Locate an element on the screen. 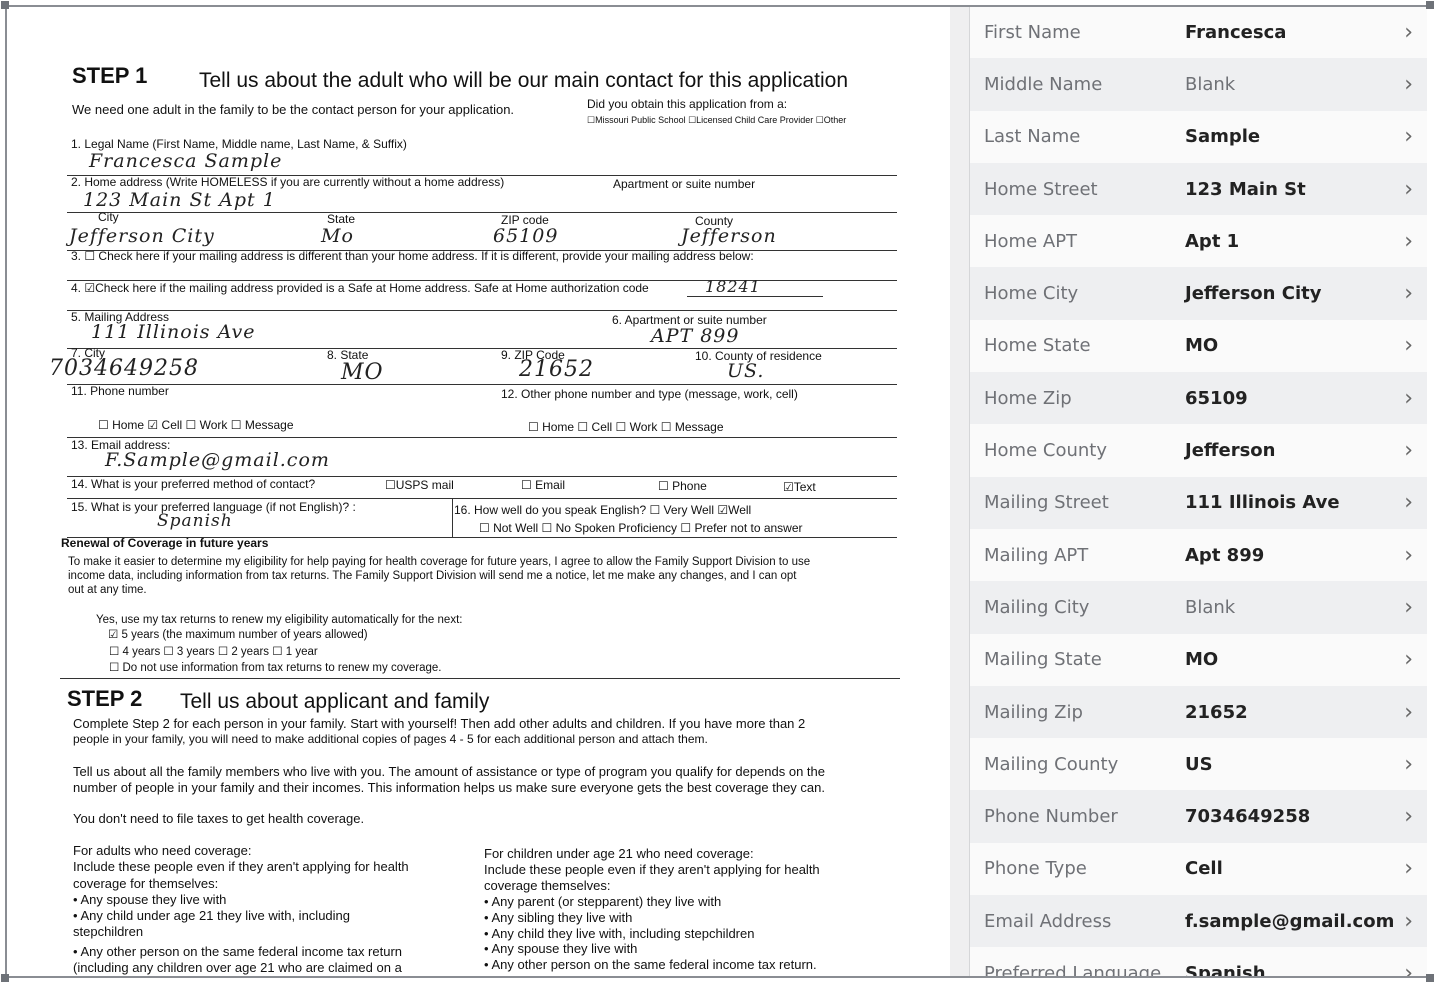  other-phone-type-options: ☐ Home ☐ Cell ☐ Work ☐ Message is located at coordinates (626, 427).